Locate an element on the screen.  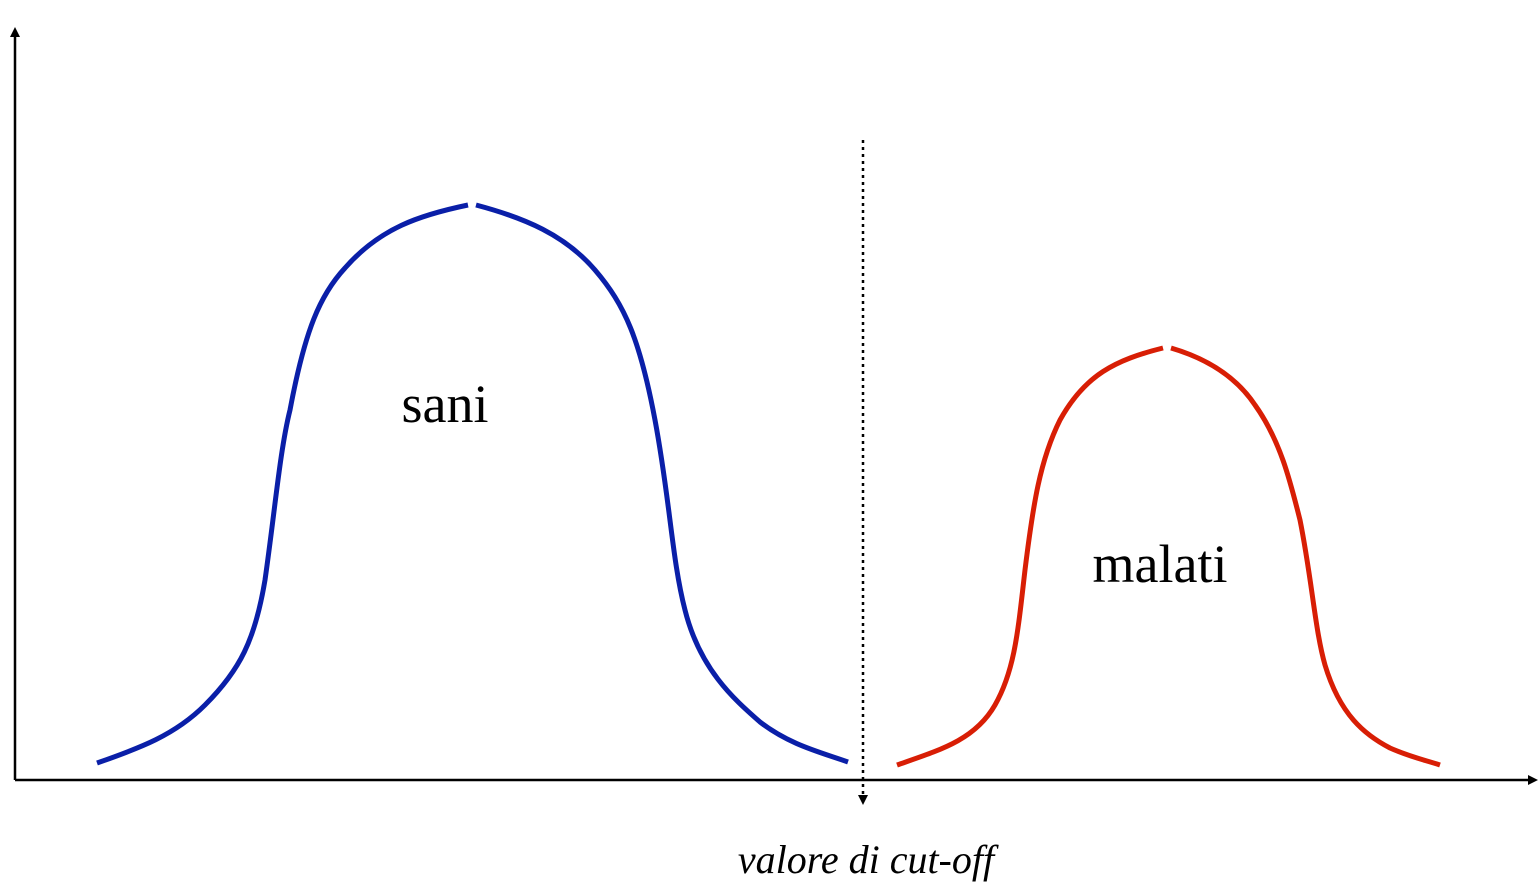
healthy-label: sani is located at coordinates (445, 404).